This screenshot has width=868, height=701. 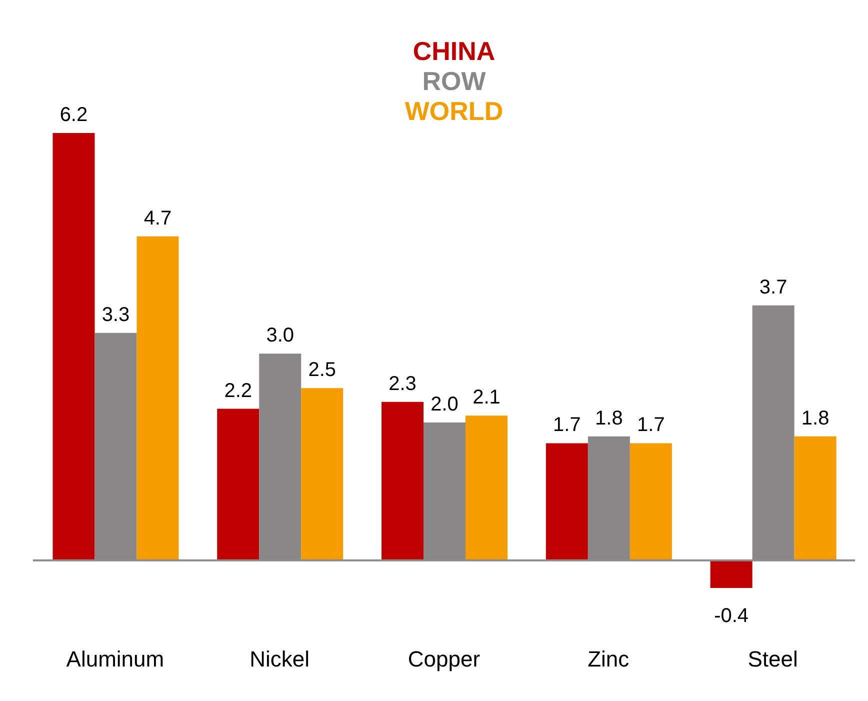 I want to click on x-tick-label: Copper, so click(x=444, y=659).